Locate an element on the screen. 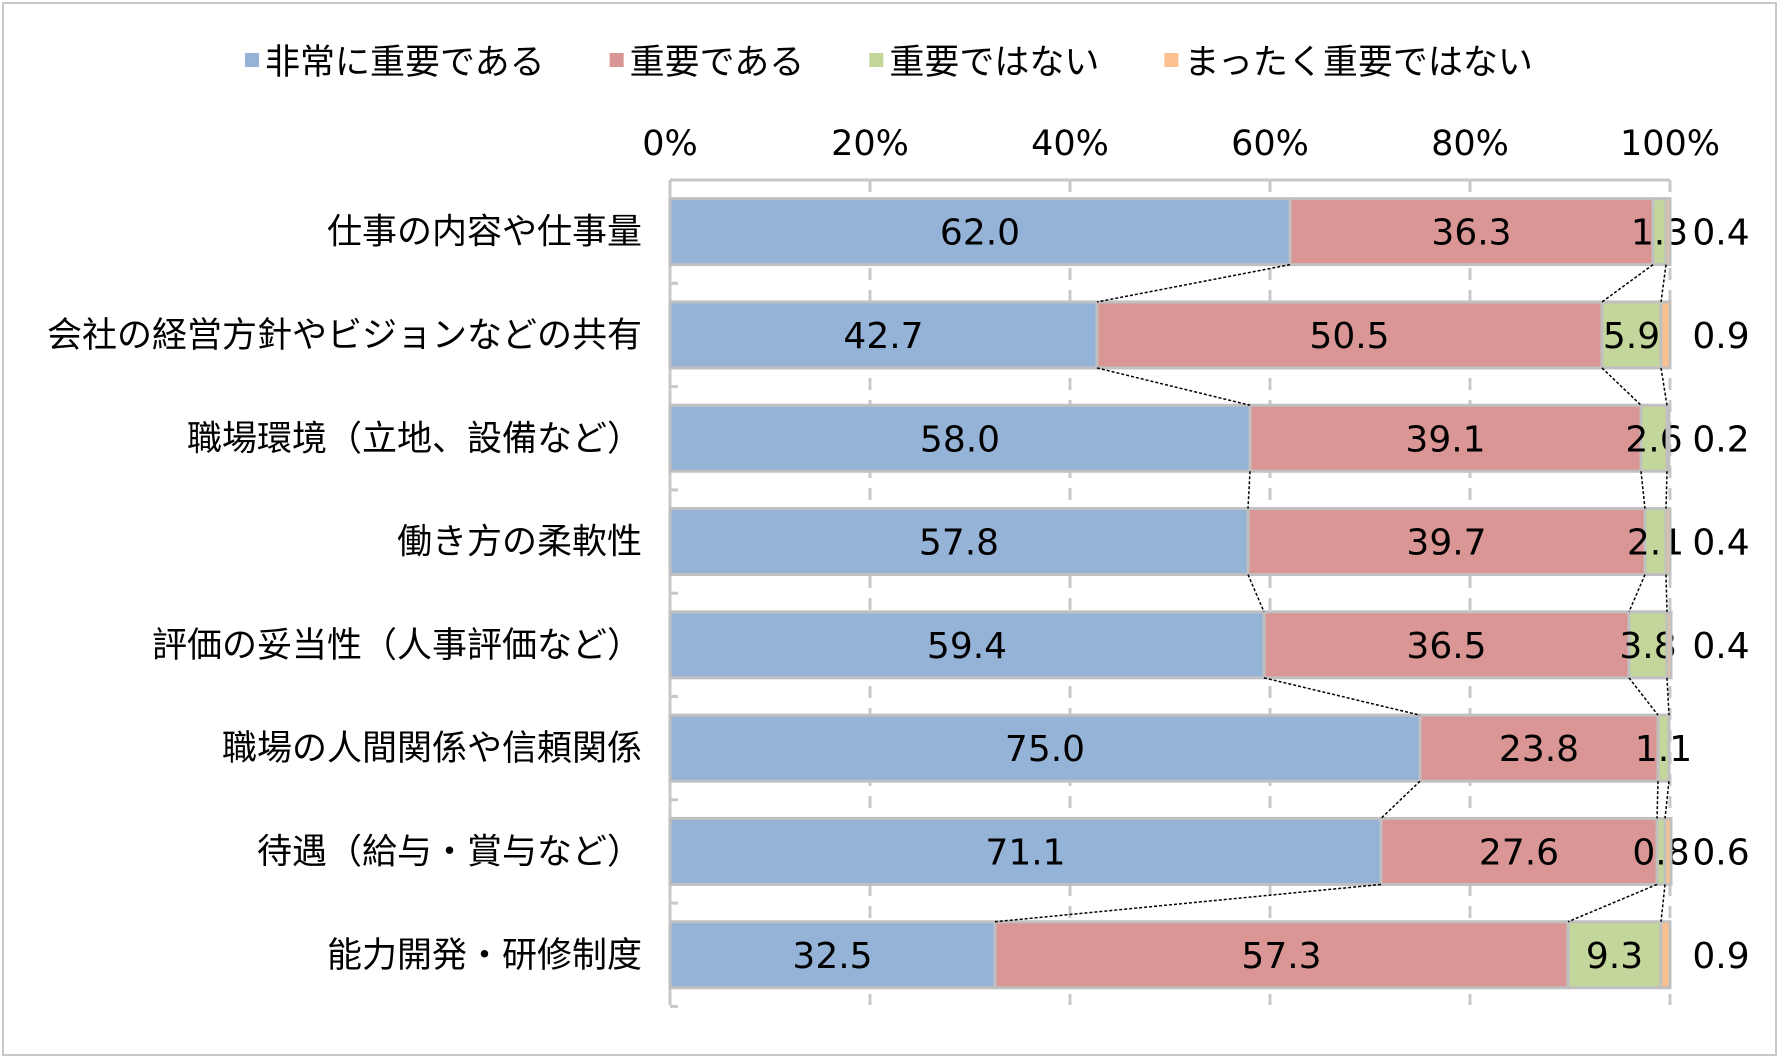 This screenshot has height=1060, width=1781. category-label: 職場の人間関係や信頼関係 is located at coordinates (432, 749).